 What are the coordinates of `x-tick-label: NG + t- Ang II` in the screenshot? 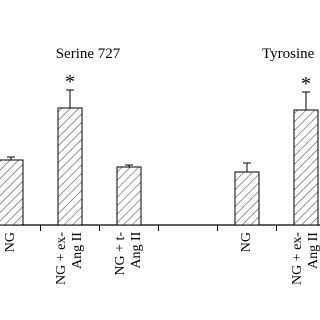 It's located at (128, 254).